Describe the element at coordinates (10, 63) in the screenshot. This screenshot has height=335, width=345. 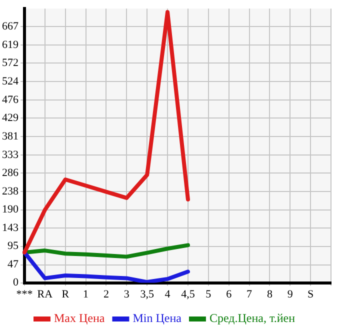
I see `y-tick-label: 572` at that location.